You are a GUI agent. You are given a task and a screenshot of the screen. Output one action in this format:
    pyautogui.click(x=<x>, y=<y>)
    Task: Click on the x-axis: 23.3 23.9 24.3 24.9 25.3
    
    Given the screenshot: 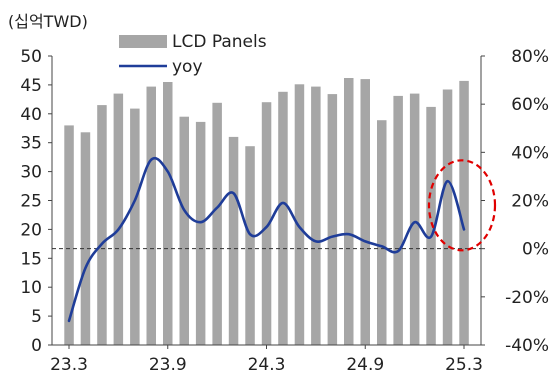 What is the action you would take?
    pyautogui.click(x=266, y=359)
    